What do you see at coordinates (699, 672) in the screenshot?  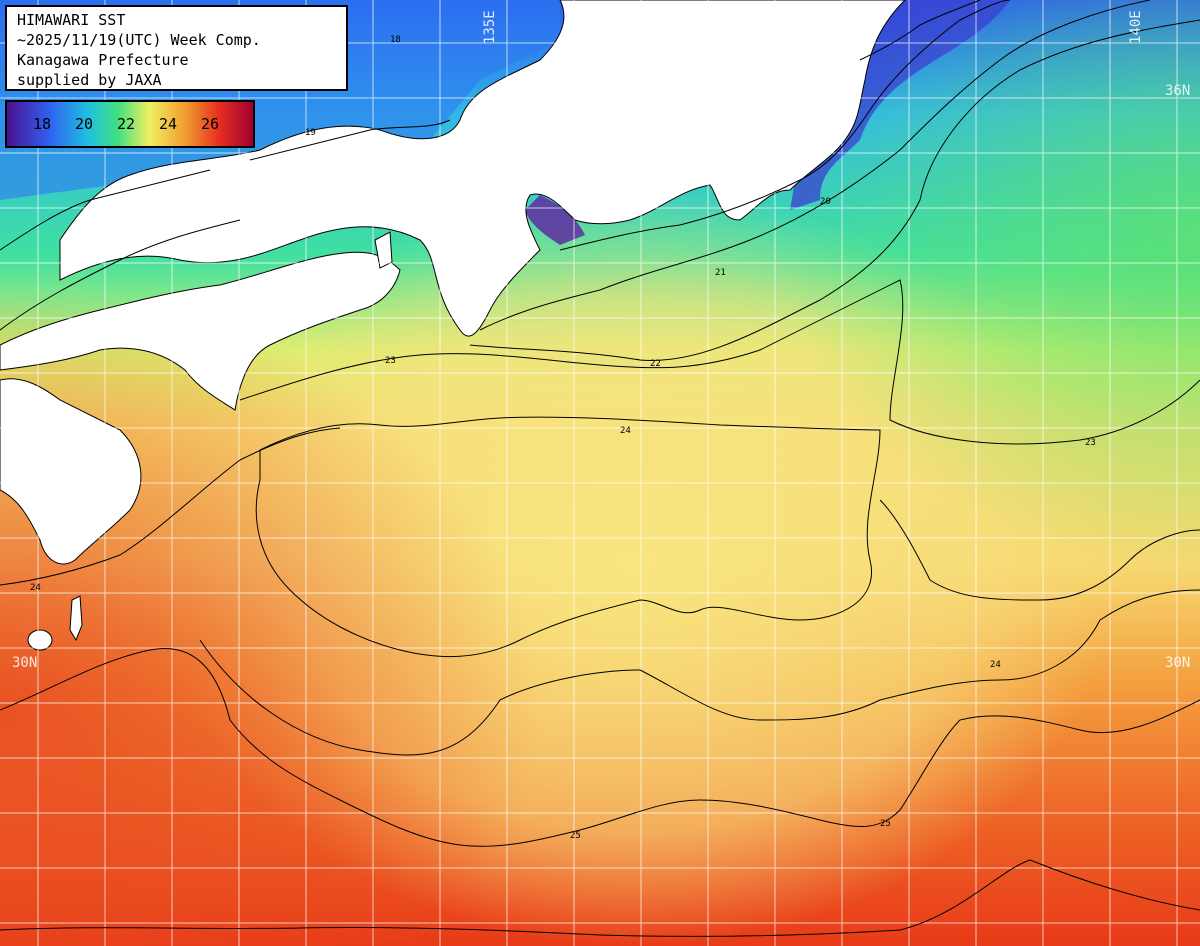 I see `contour-24-south` at bounding box center [699, 672].